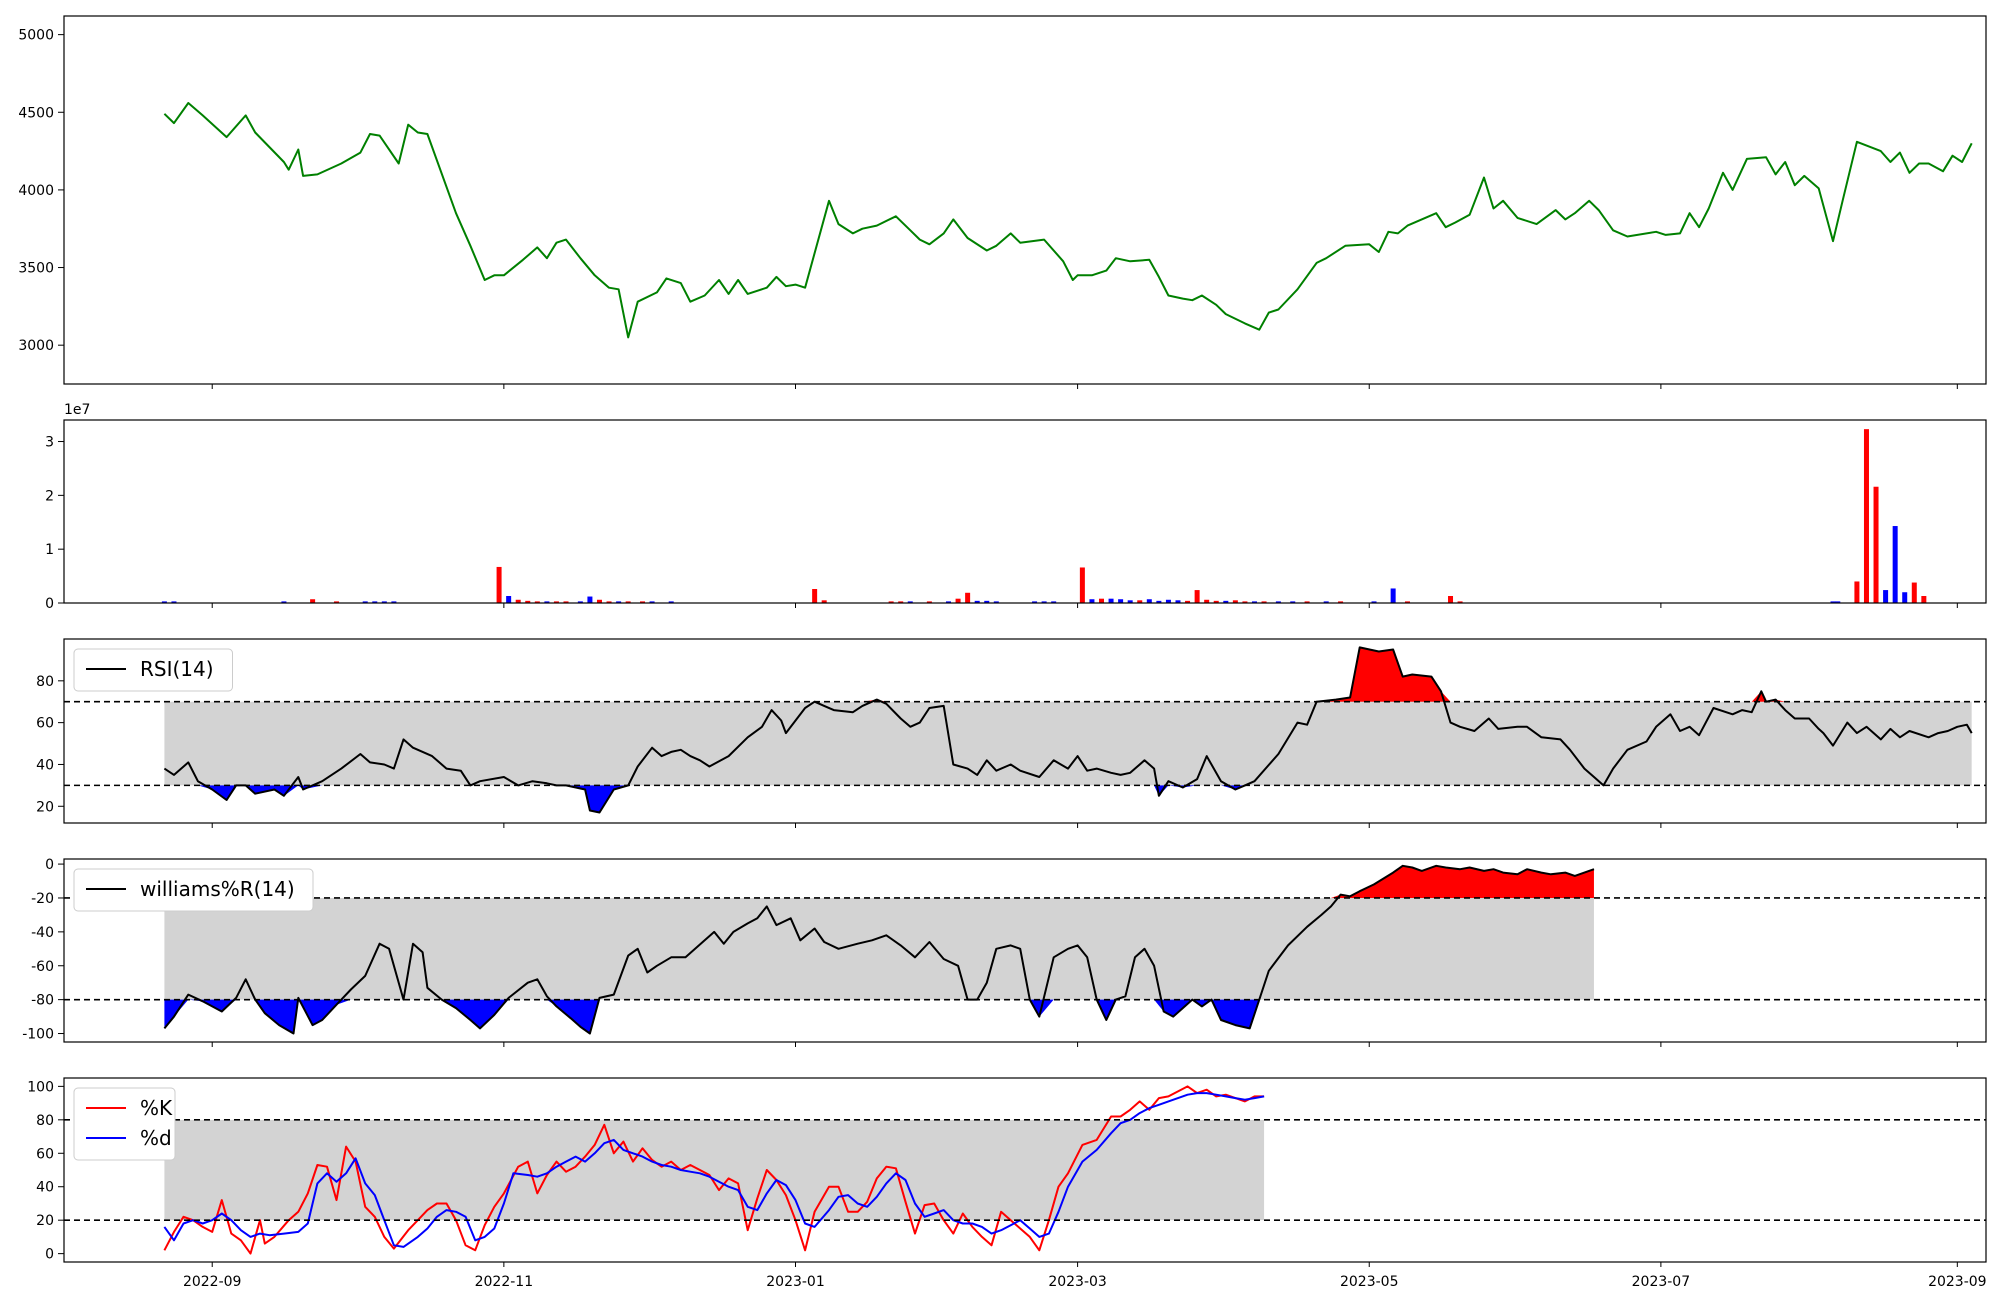  What do you see at coordinates (1661, 1282) in the screenshot?
I see `x-tick-label: 2023-07` at bounding box center [1661, 1282].